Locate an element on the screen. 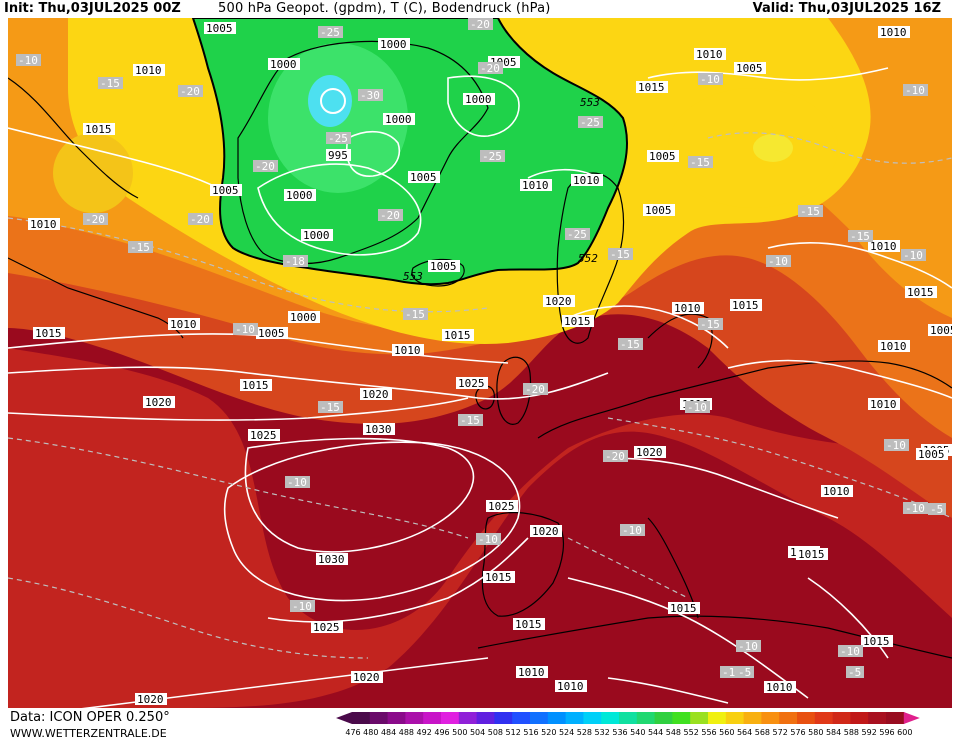  legend-tick-label: 508 is located at coordinates (495, 732).